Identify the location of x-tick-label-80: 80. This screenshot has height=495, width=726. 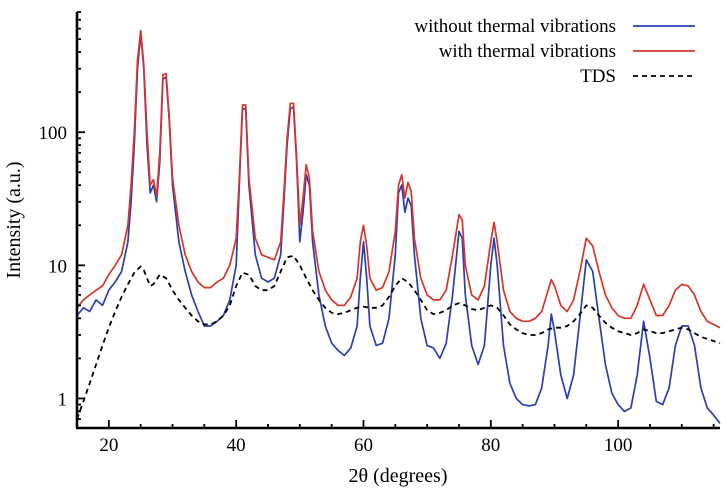
(490, 445).